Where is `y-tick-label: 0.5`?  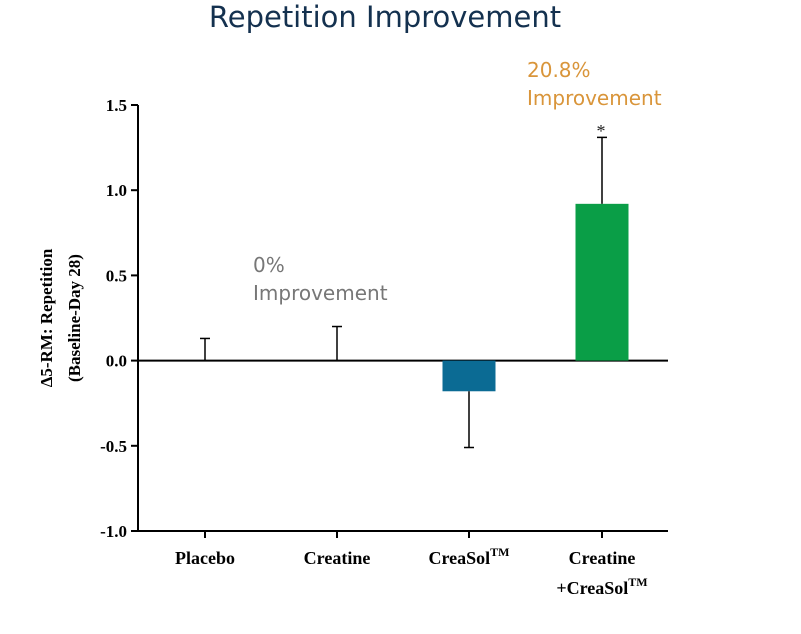
y-tick-label: 0.5 is located at coordinates (116, 275).